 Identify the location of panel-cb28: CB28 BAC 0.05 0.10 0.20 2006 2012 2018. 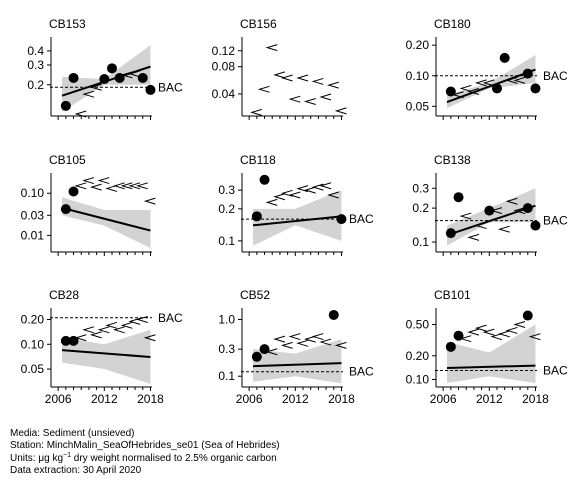
(102, 347).